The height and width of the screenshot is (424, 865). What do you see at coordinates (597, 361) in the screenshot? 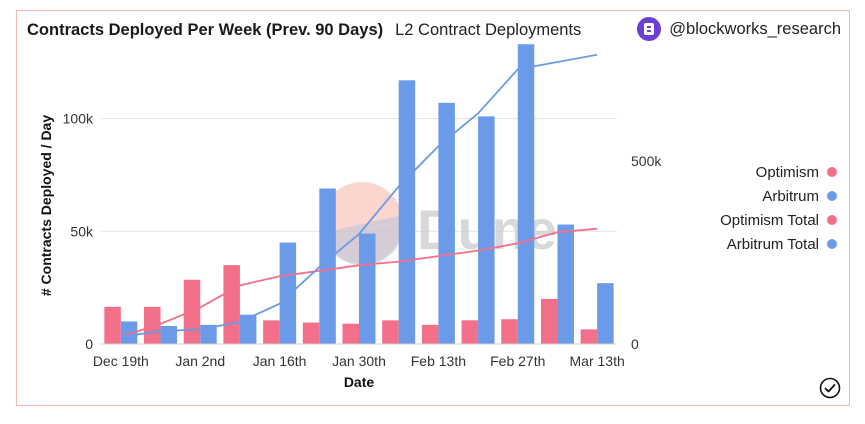
I see `x-tick-label: Mar 13th` at bounding box center [597, 361].